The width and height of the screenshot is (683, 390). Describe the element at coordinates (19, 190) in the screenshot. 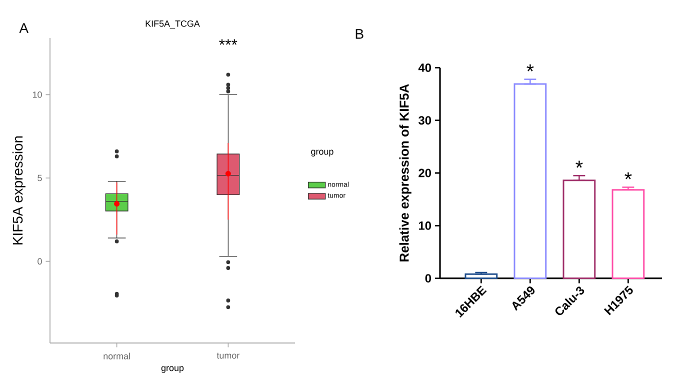

I see `y-axis-title: KIF5A expression` at that location.